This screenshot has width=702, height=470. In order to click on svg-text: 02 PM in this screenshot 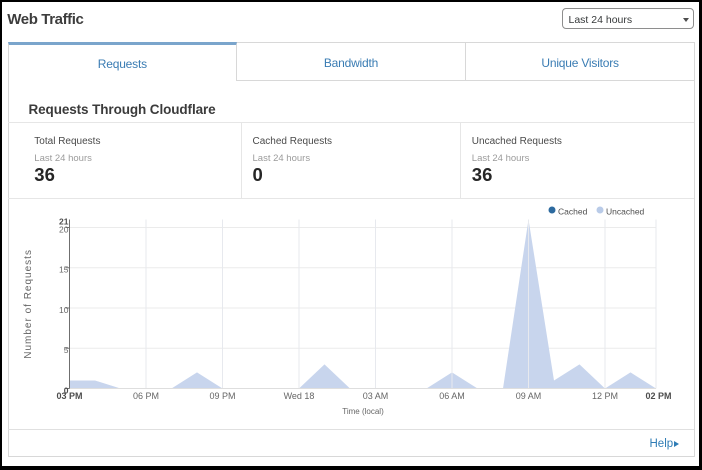, I will do `click(658, 396)`.